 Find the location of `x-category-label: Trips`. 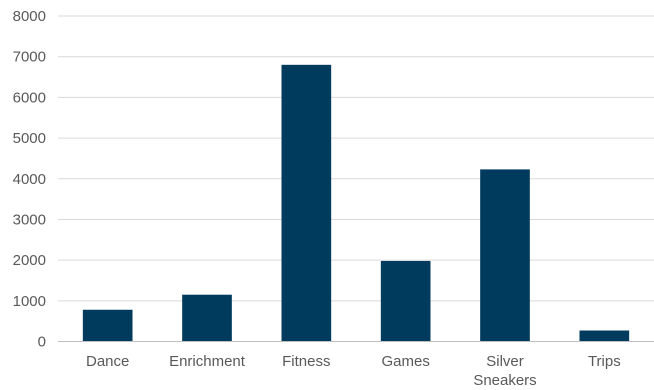

x-category-label: Trips is located at coordinates (604, 361).